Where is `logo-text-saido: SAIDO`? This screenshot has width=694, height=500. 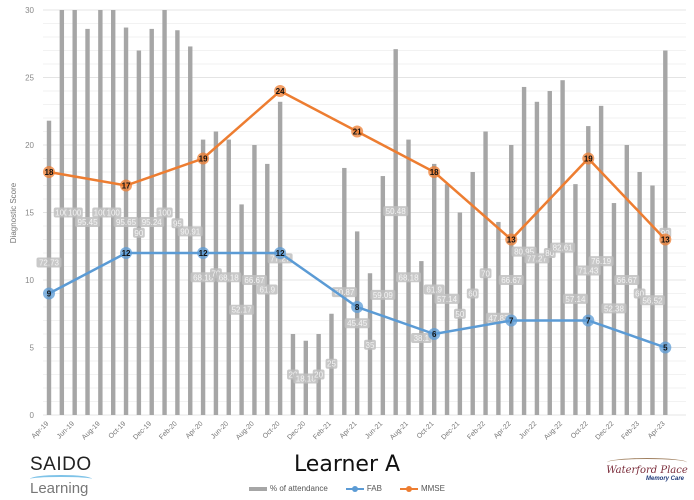
logo-text-saido: SAIDO is located at coordinates (61, 464).